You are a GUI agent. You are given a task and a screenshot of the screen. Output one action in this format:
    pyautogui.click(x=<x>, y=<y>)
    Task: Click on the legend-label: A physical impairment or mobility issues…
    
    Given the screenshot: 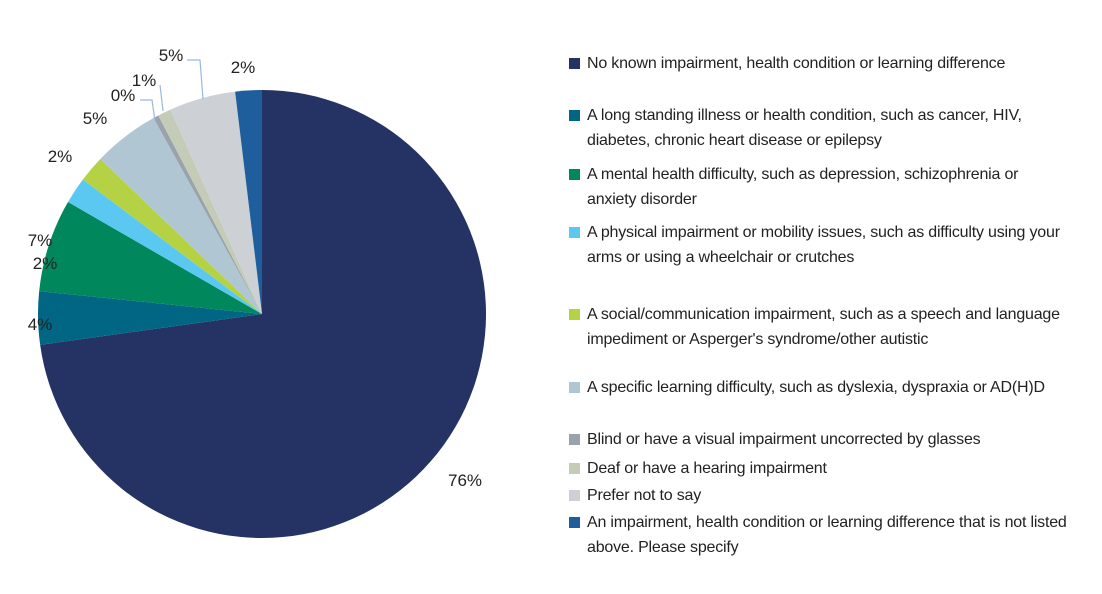 What is the action you would take?
    pyautogui.click(x=823, y=245)
    